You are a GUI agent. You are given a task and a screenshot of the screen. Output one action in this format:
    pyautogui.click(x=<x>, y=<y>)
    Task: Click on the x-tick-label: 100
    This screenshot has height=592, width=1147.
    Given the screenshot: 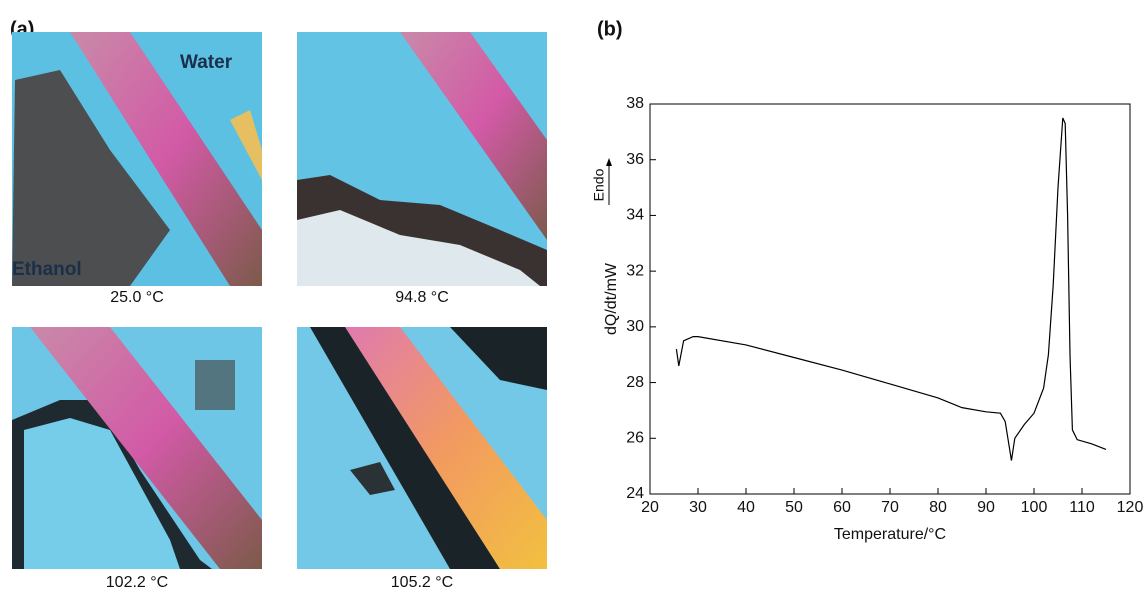 What is the action you would take?
    pyautogui.click(x=1034, y=507)
    